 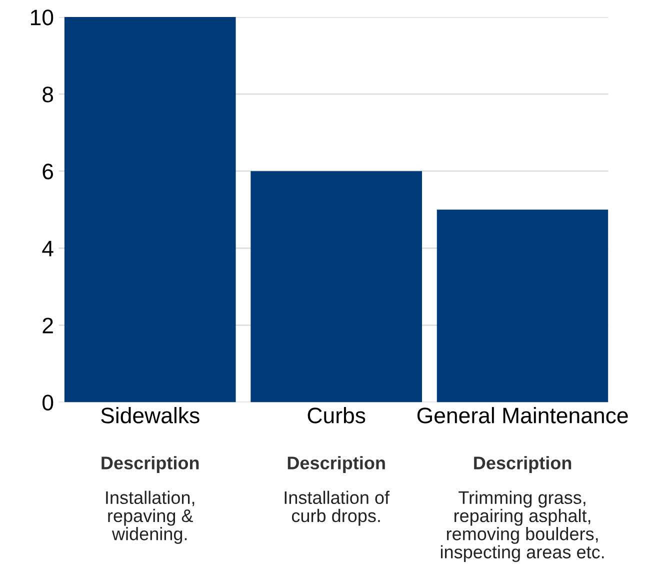 I want to click on y-tick-label: 0, so click(x=48, y=402).